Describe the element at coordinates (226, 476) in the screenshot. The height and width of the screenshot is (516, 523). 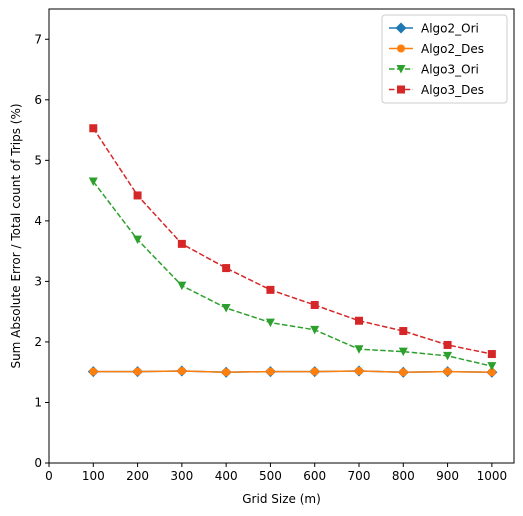
I see `x-tick-label: 400` at that location.